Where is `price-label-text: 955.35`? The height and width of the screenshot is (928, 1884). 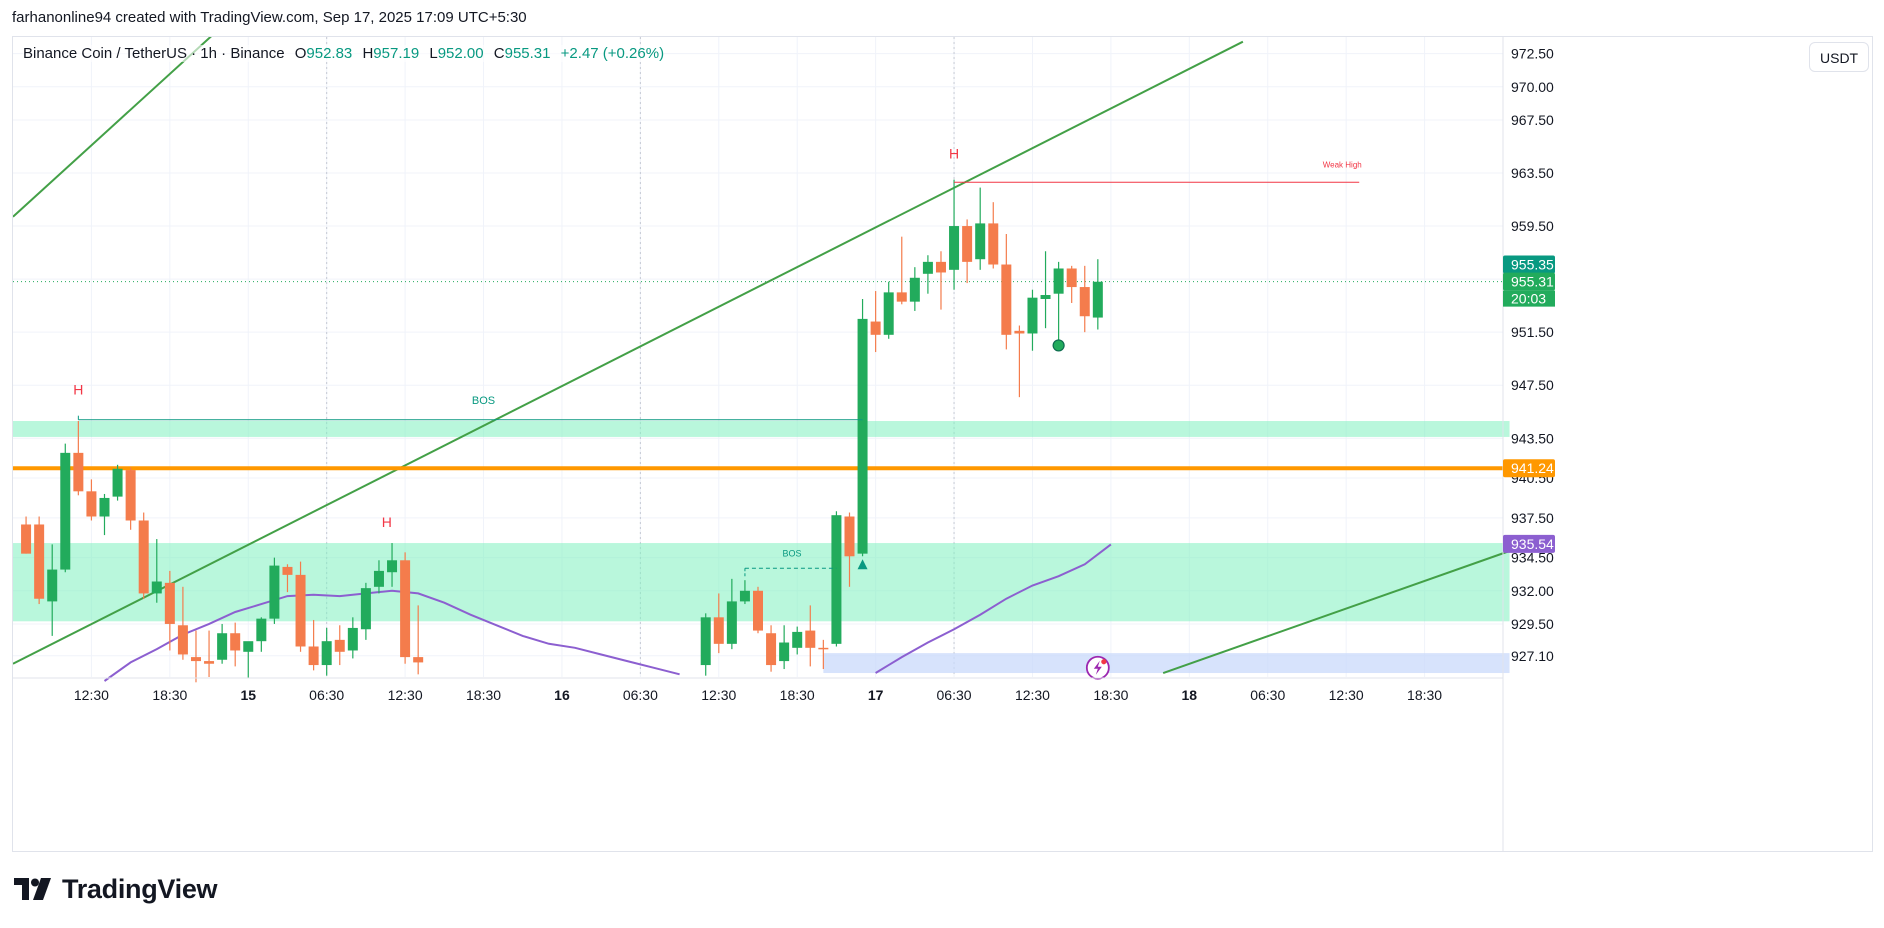 price-label-text: 955.35 is located at coordinates (1532, 265).